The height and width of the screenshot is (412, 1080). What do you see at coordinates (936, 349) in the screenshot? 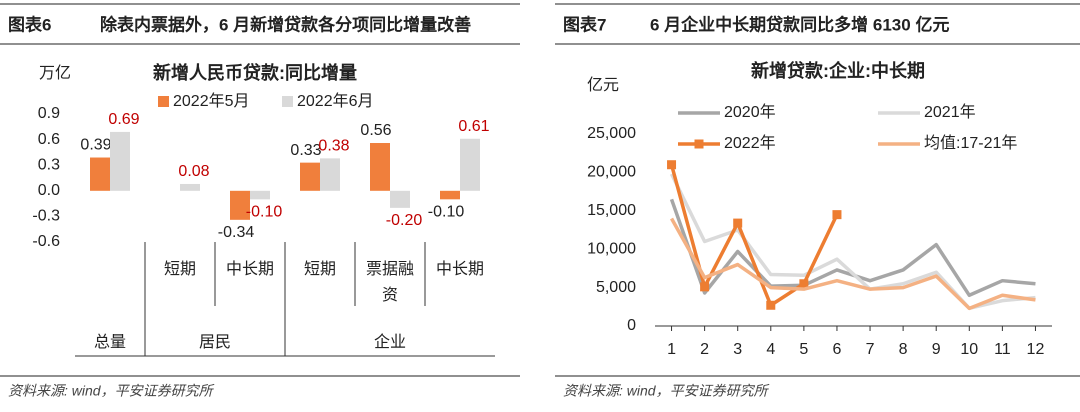
I see `x-tick-label: 9` at bounding box center [936, 349].